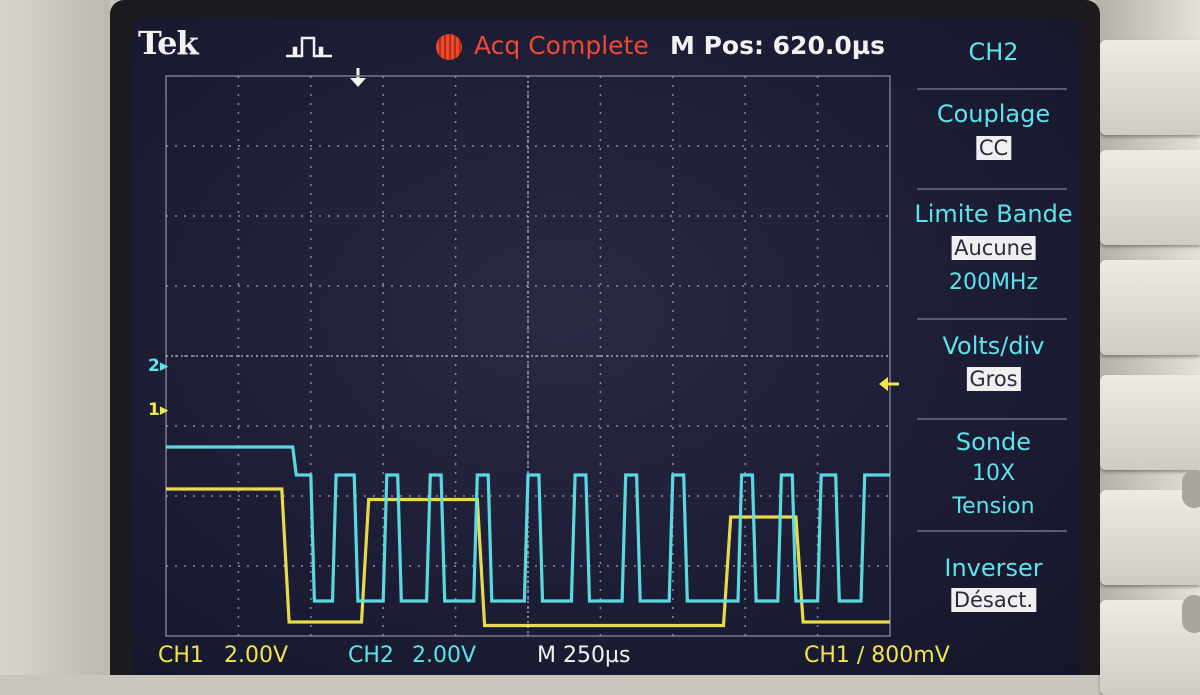 This screenshot has width=1200, height=695. What do you see at coordinates (449, 47) in the screenshot?
I see `acquisition-indicator-icon` at bounding box center [449, 47].